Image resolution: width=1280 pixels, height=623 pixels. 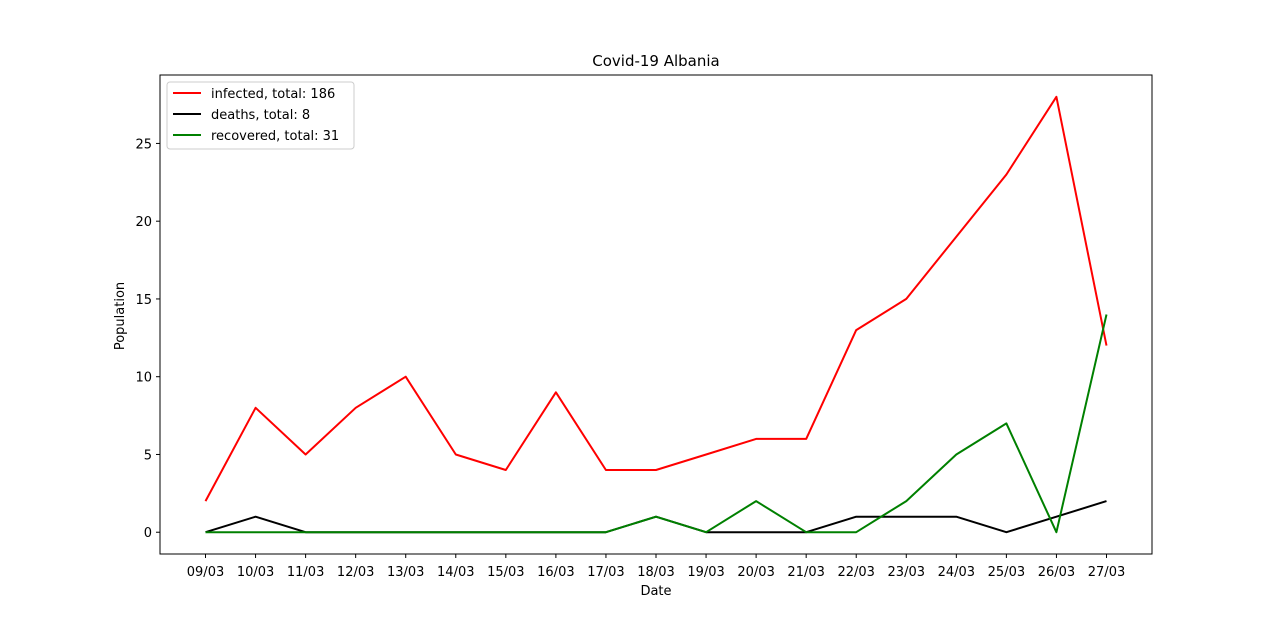 I want to click on x-tick-label: 14/03, so click(x=455, y=572).